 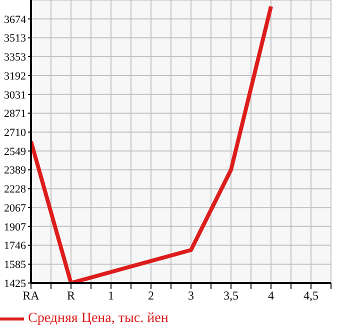 I want to click on x-tick-label: 4, so click(x=271, y=295).